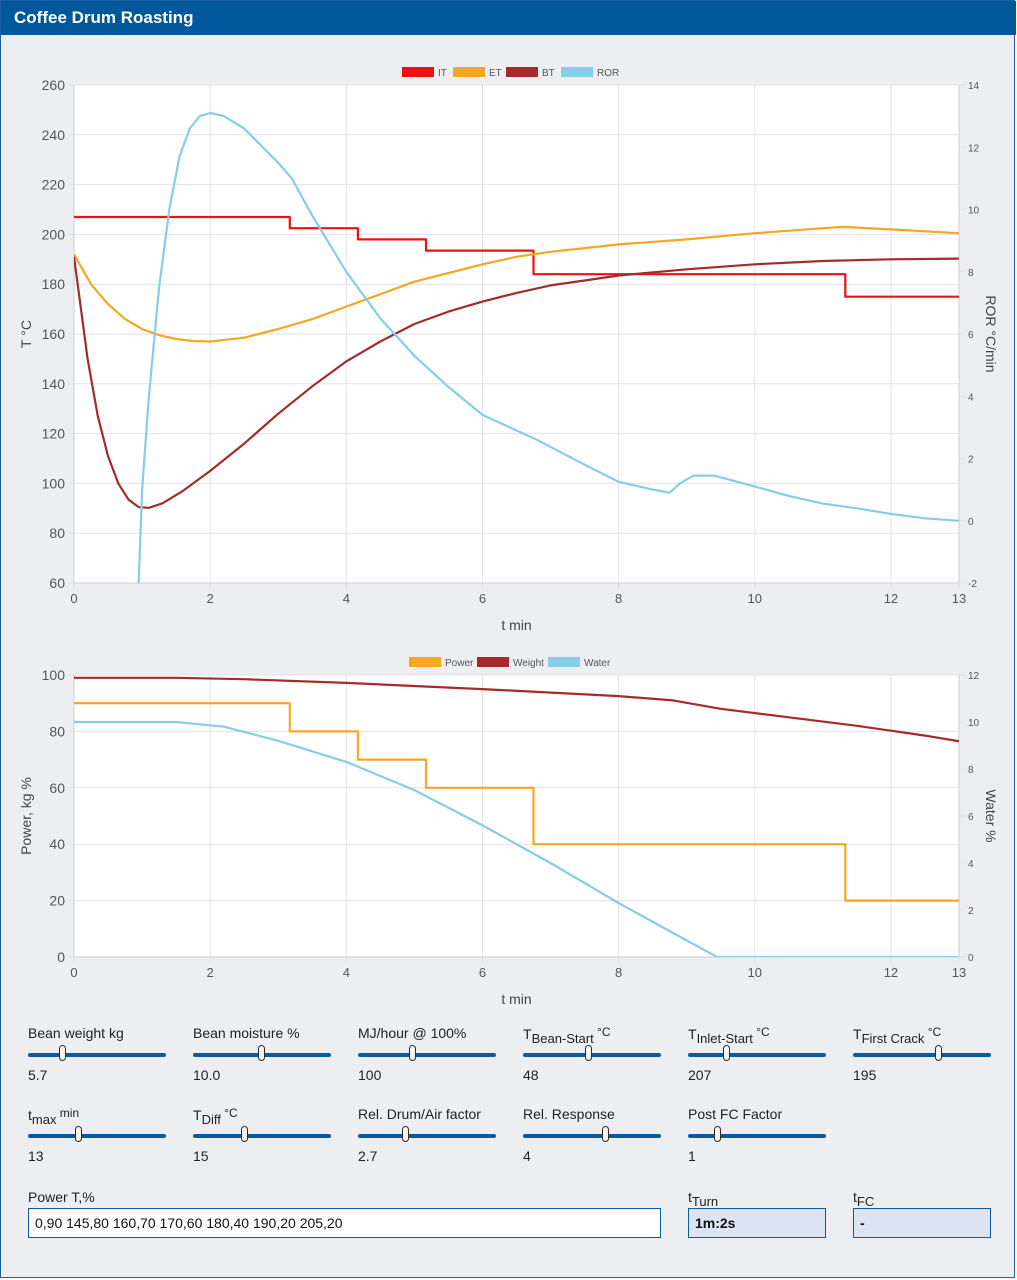 This screenshot has height=1280, width=1017. What do you see at coordinates (54, 135) in the screenshot?
I see `y-tick-label: 240` at bounding box center [54, 135].